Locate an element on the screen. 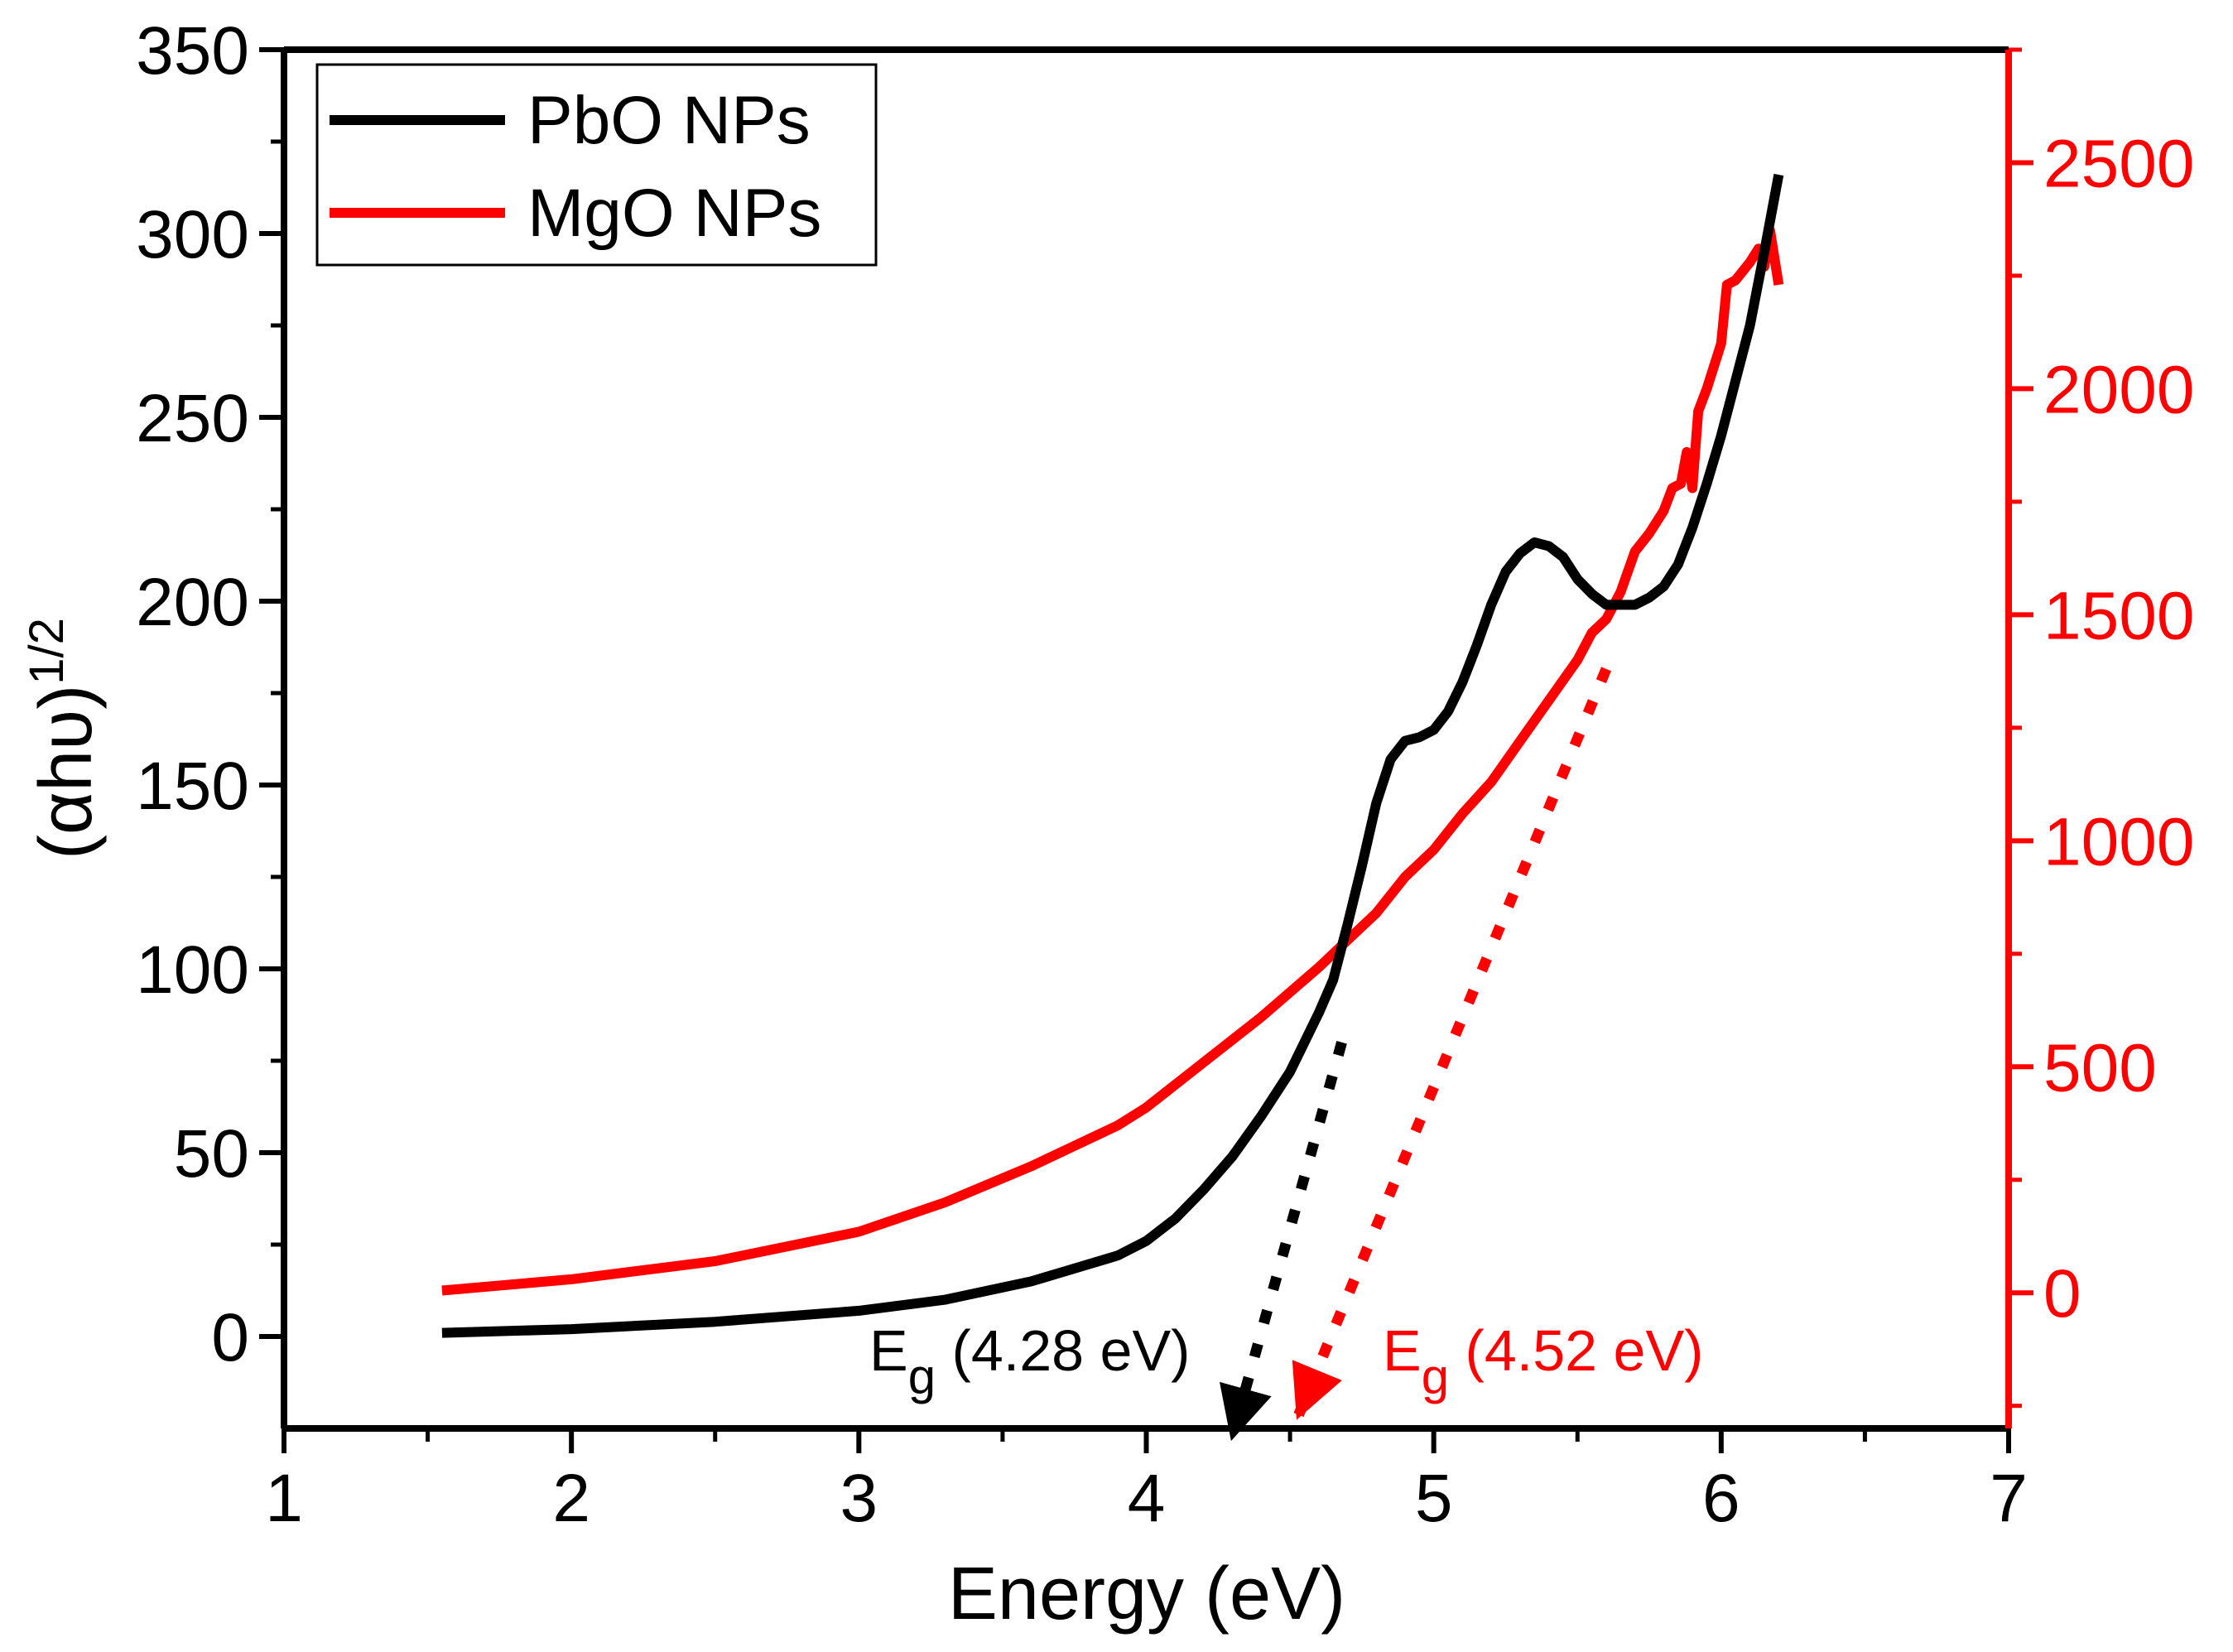 This screenshot has width=2233, height=1652. y-right-tick-label: 2500 is located at coordinates (2119, 163).